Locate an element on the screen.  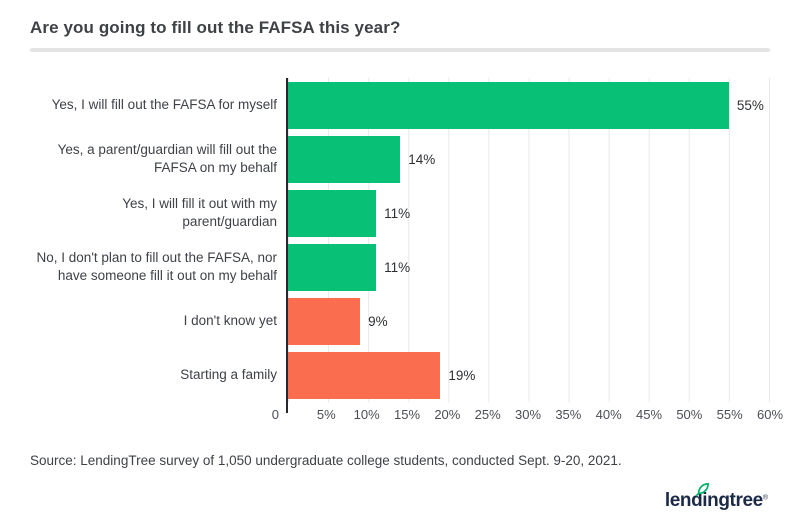
footer: lendingtree® is located at coordinates (400, 497).